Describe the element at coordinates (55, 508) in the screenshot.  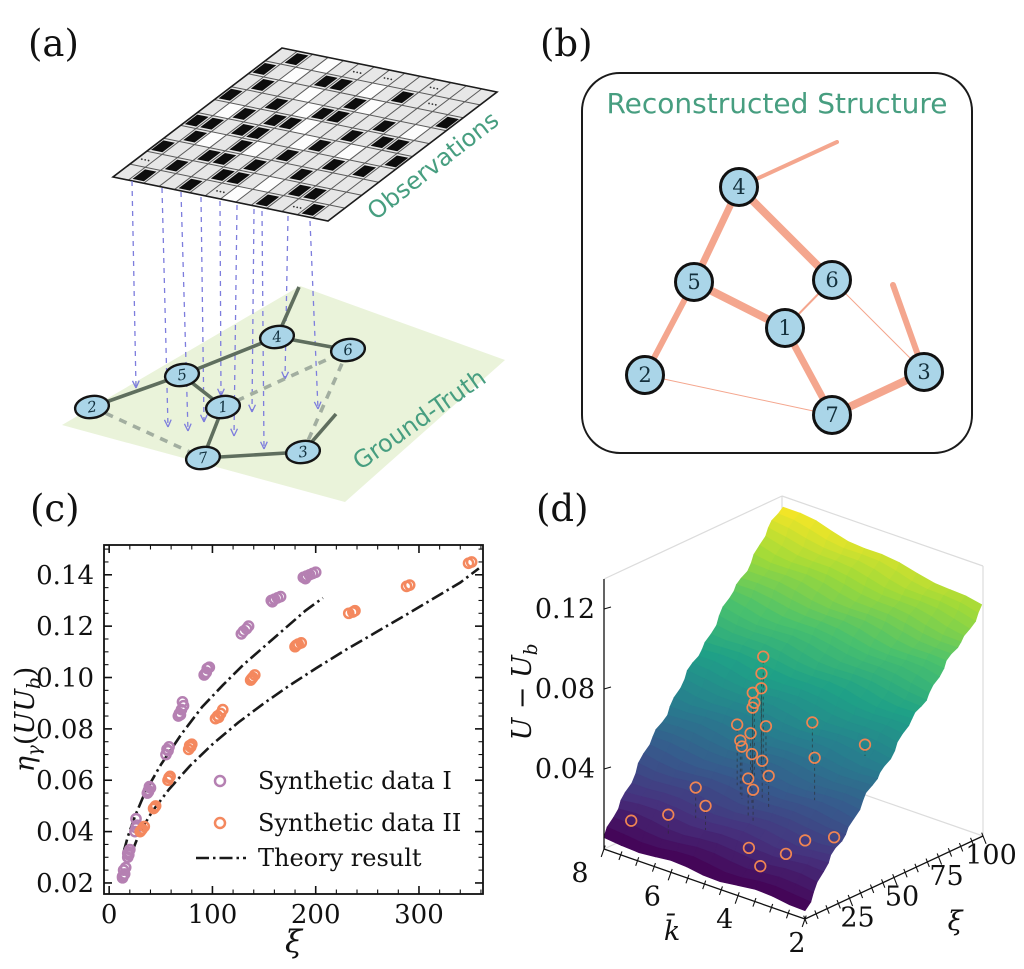
I see `panel-label-c: (c)` at that location.